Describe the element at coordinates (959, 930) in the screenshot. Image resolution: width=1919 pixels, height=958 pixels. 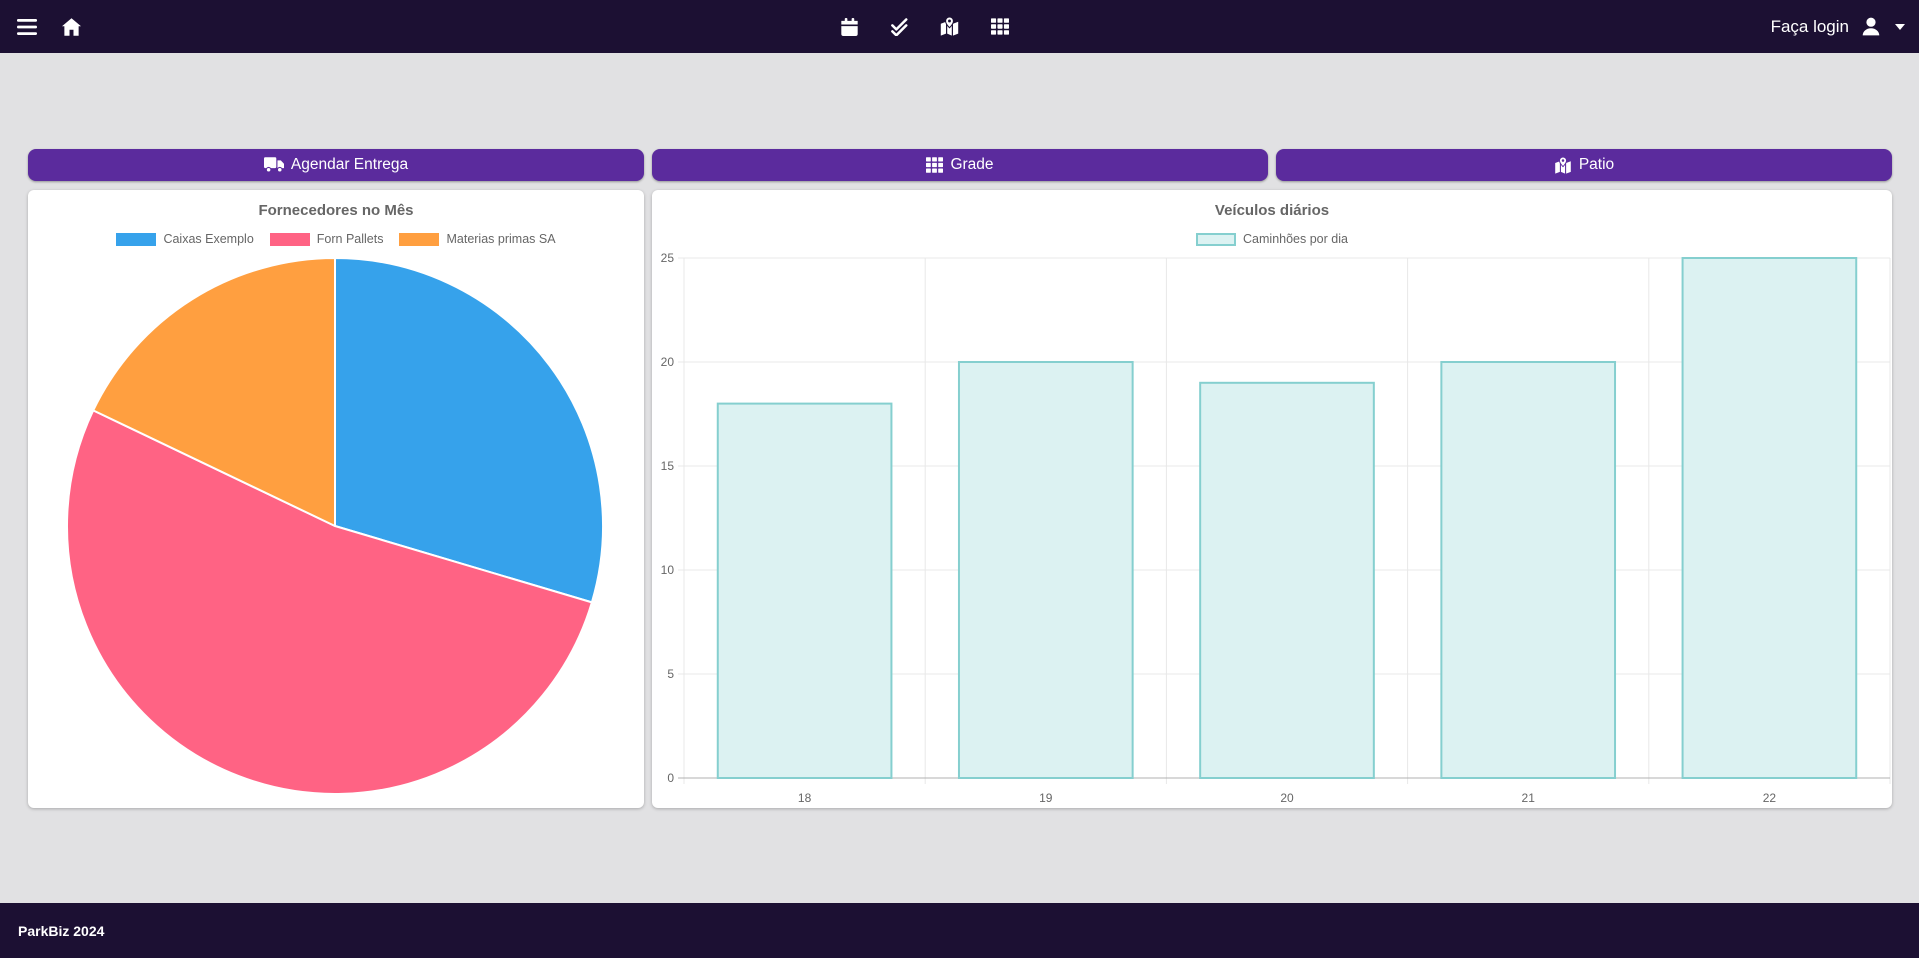
I see `footer: ParkBiz 2024` at that location.